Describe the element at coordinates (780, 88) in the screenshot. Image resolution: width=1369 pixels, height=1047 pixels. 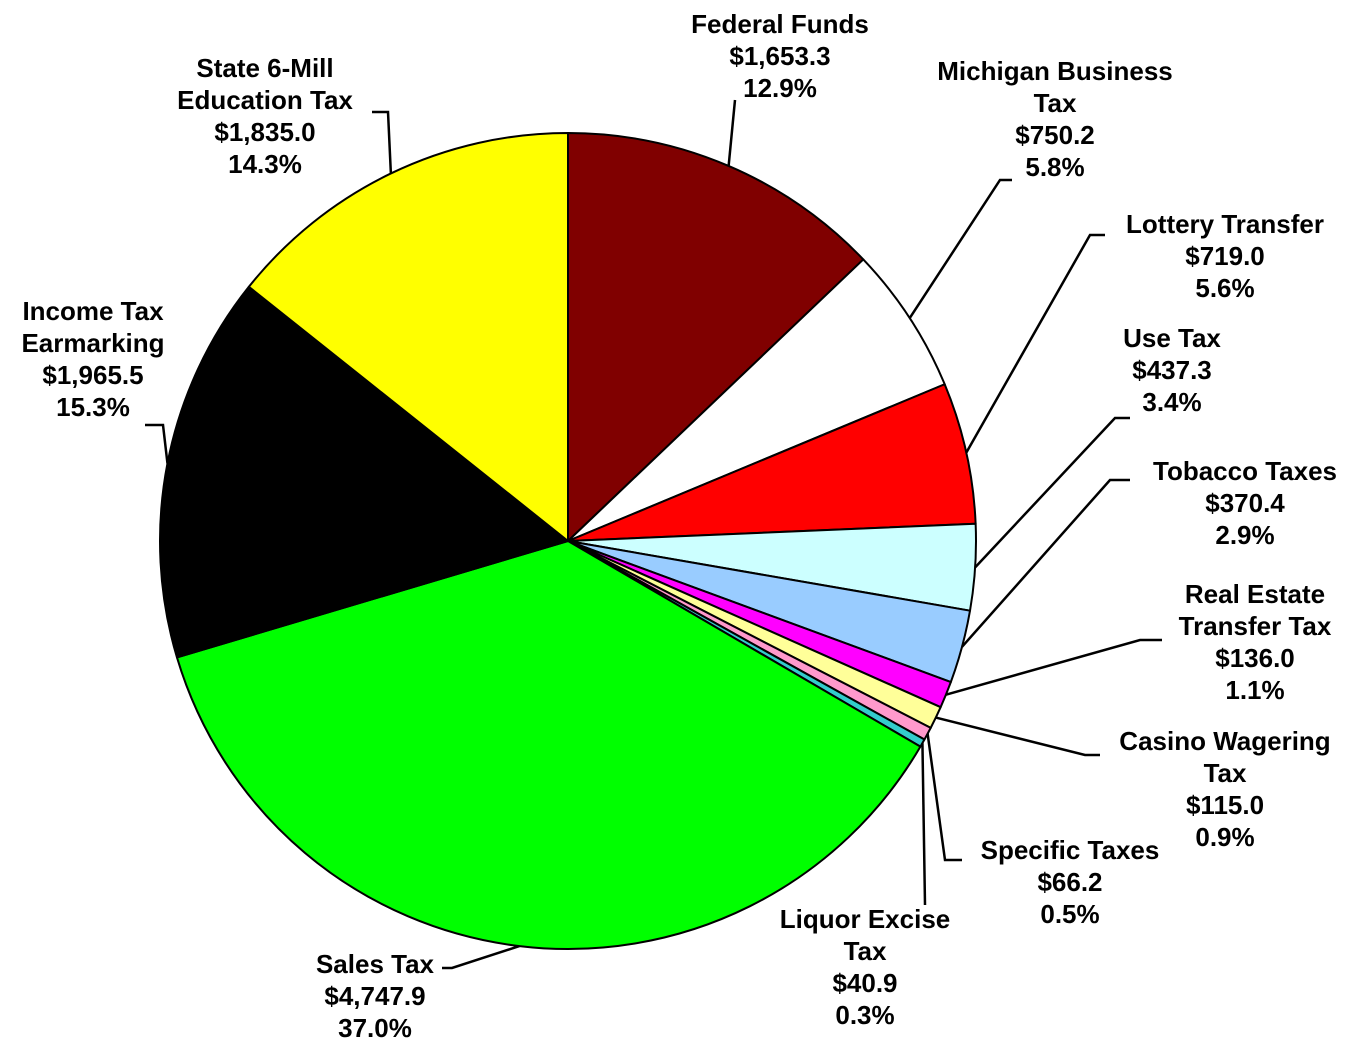
I see `percent-label: 12.9%` at that location.